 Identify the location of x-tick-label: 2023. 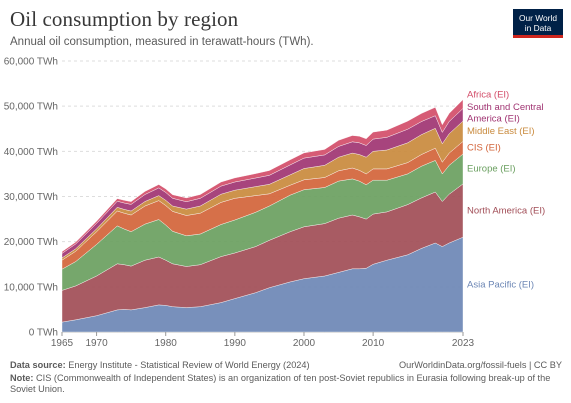
(463, 343).